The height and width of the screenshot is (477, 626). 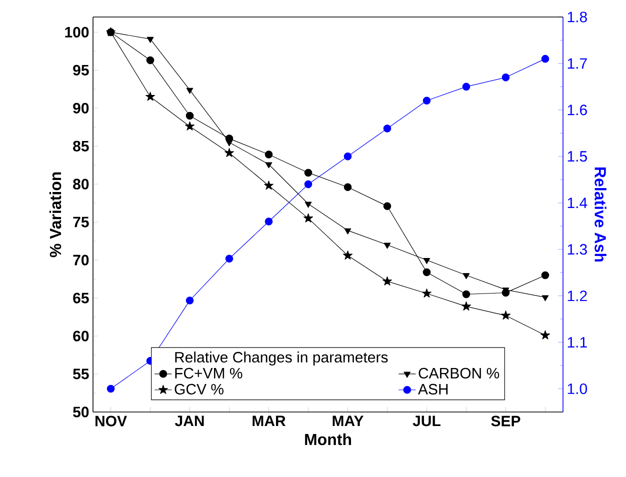 I want to click on y2-tick-label: 1.2, so click(x=577, y=296).